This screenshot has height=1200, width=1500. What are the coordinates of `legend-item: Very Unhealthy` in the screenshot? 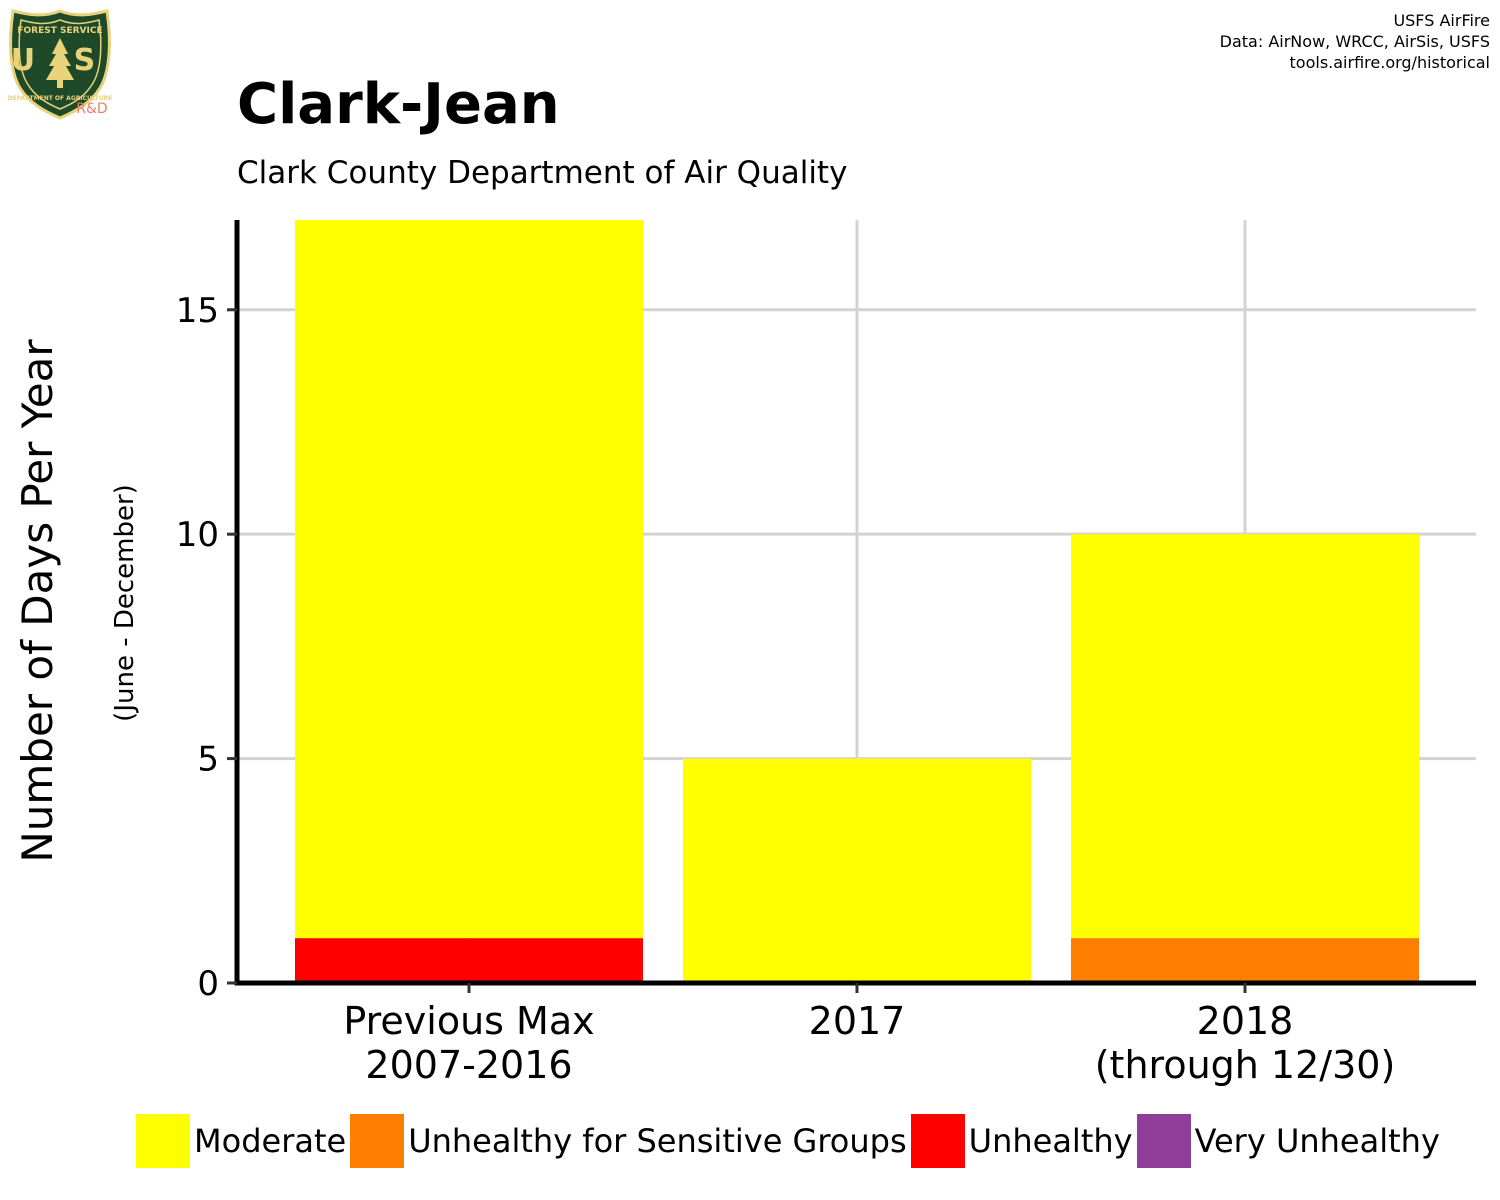 It's located at (1288, 1141).